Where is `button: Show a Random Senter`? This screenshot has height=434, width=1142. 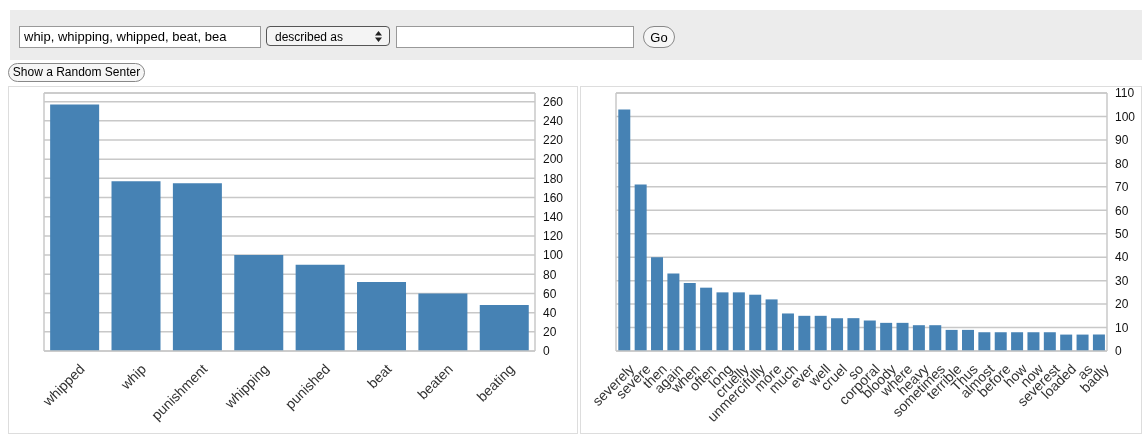
button: Show a Random Senter is located at coordinates (76, 72).